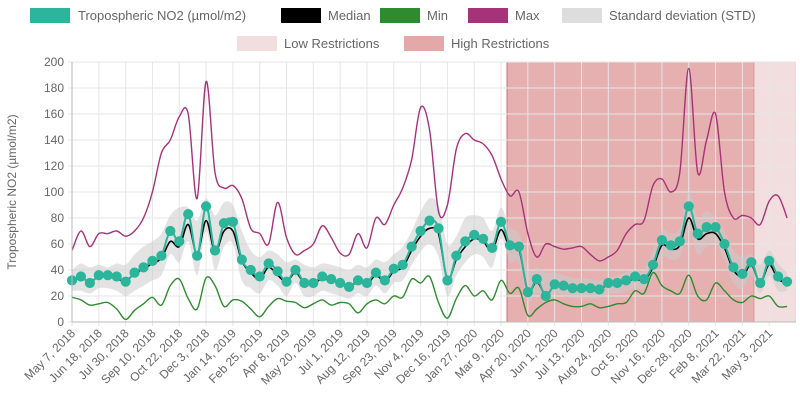  I want to click on legend-min: Min, so click(414, 15).